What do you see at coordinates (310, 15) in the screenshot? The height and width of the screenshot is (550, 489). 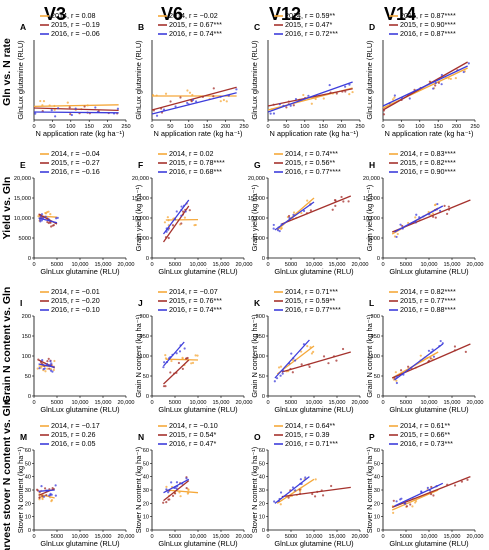 I see `legend-entry: 2014, r = 0.59**` at bounding box center [310, 15].